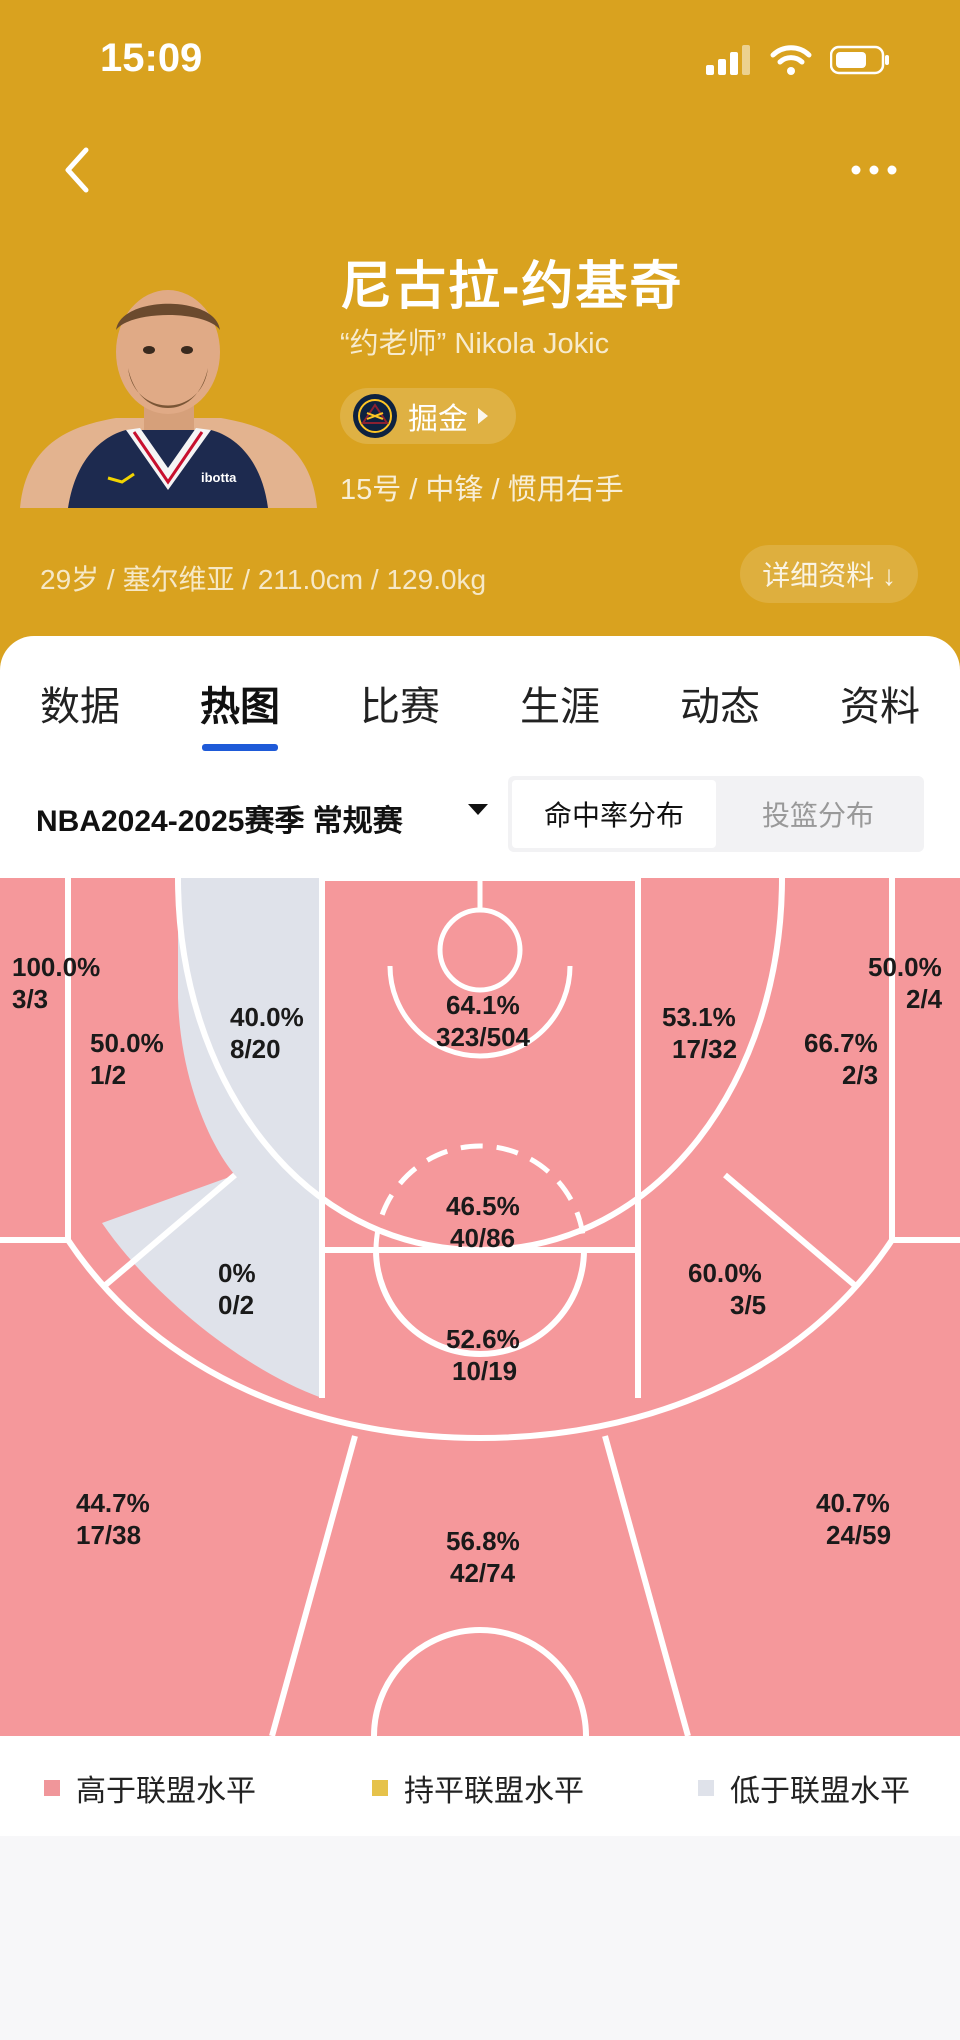 This screenshot has width=960, height=2040. What do you see at coordinates (480, 703) in the screenshot?
I see `tab-bar: 数据 热图 比赛 生涯 动态 资料` at bounding box center [480, 703].